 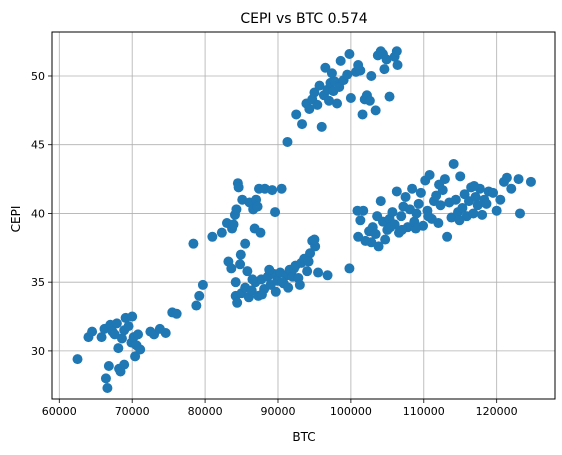 I want to click on y-axis-ticks: 30 35 40 45 50, so click(x=41, y=214).